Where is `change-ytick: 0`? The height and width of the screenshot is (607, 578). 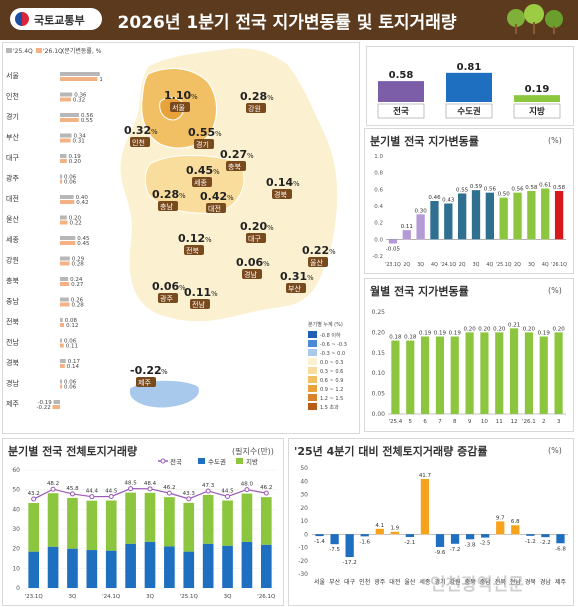 change-ytick: 0 is located at coordinates (306, 534).